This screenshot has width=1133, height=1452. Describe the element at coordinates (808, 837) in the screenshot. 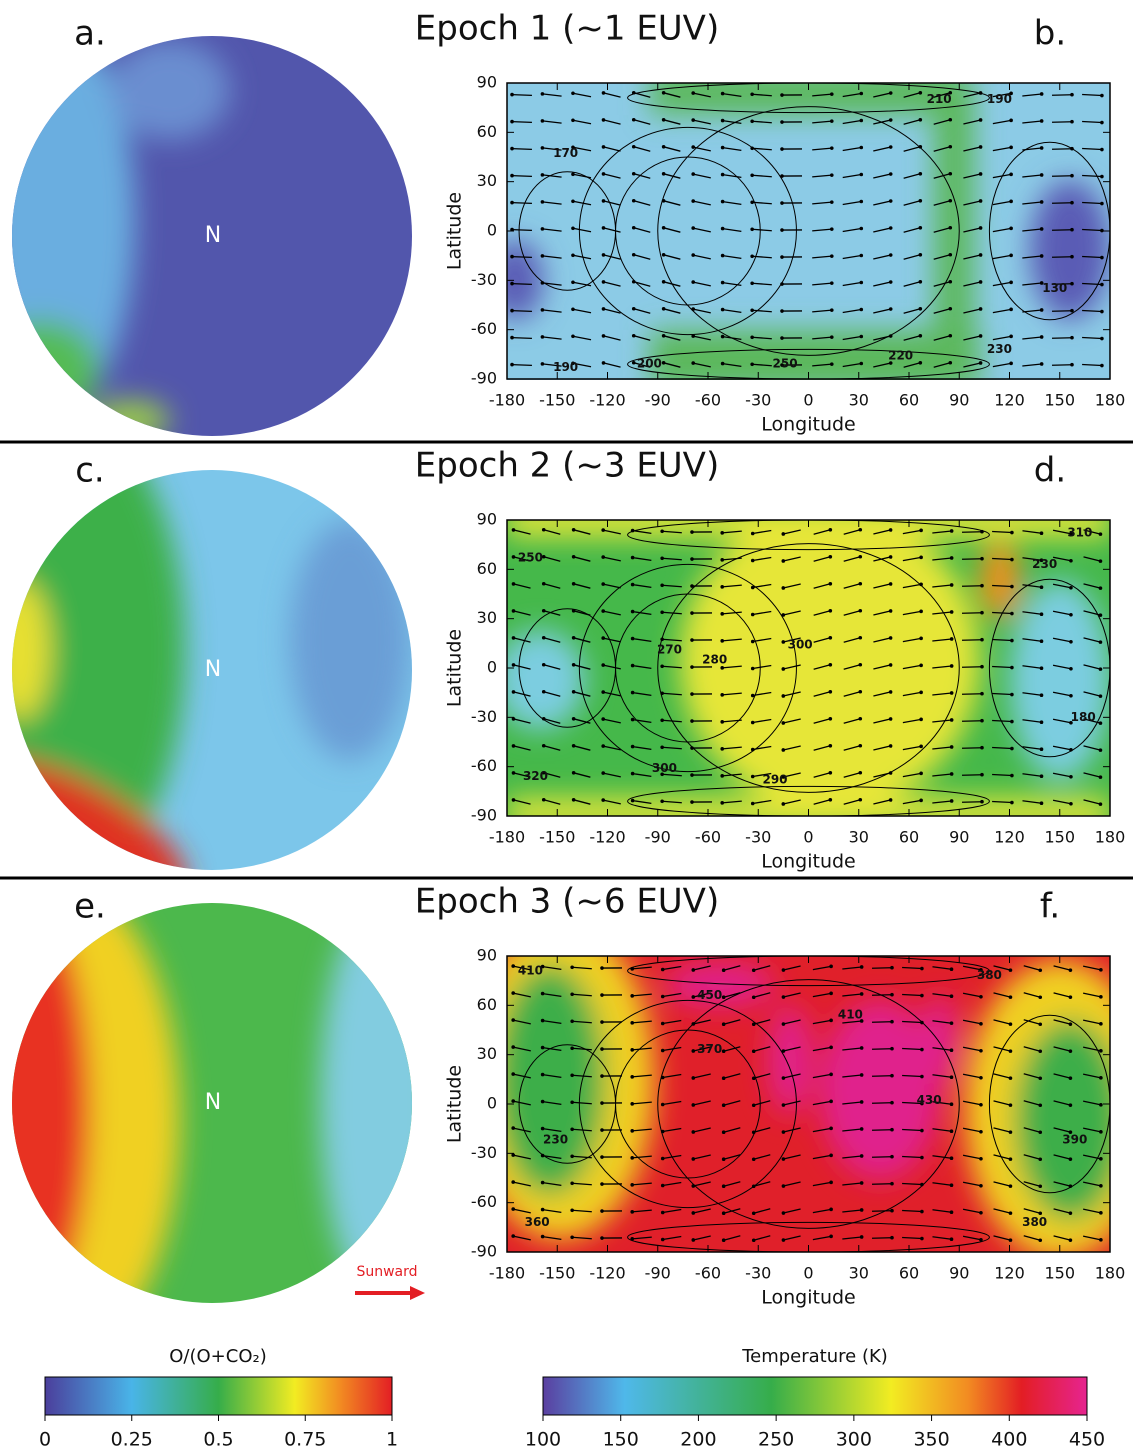

I see `x-tick-label: 0` at that location.